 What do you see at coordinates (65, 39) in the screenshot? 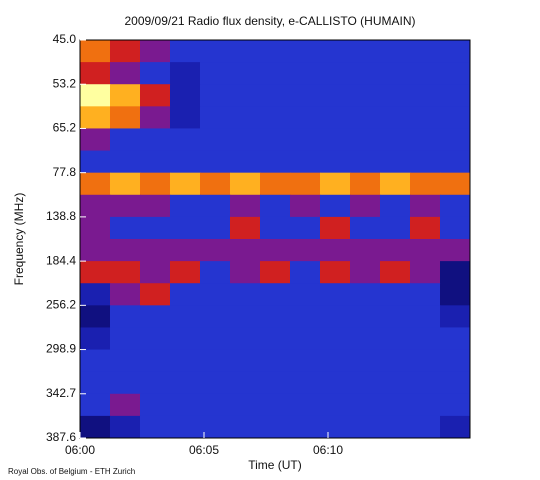
I see `y-tick-label: 45.0` at bounding box center [65, 39].